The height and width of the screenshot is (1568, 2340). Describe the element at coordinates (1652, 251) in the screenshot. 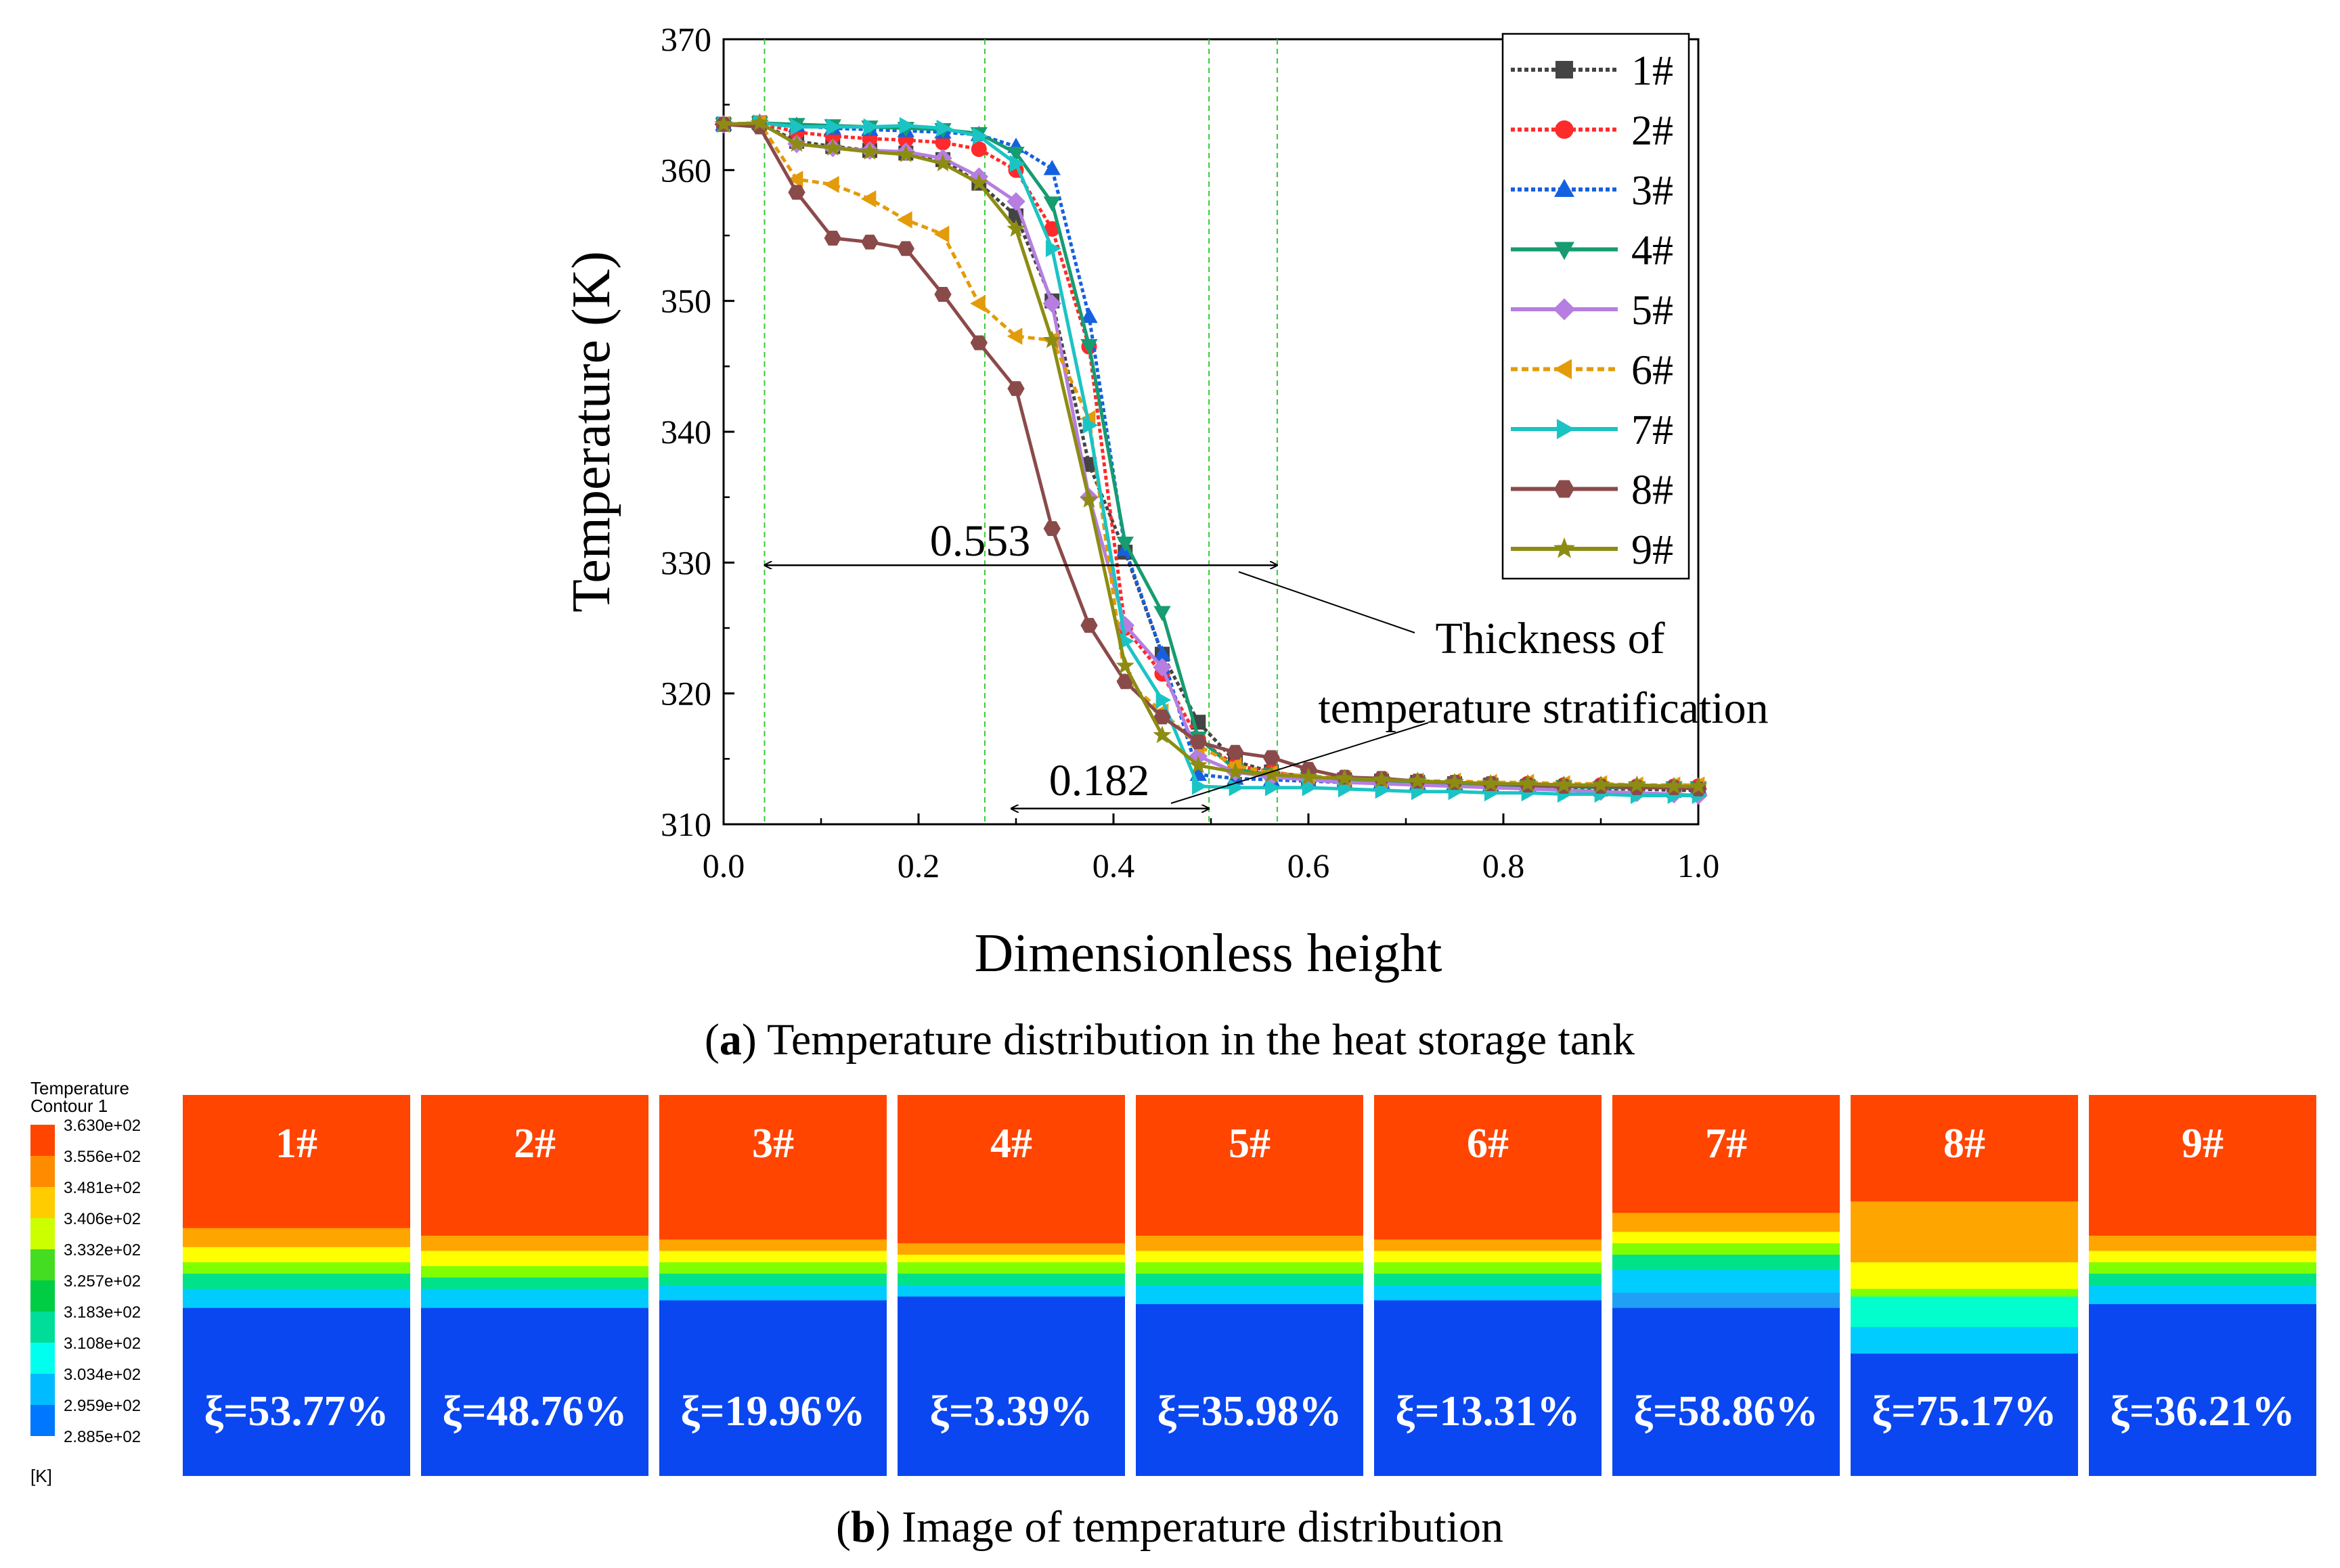

I see `legend-label: 4#` at that location.